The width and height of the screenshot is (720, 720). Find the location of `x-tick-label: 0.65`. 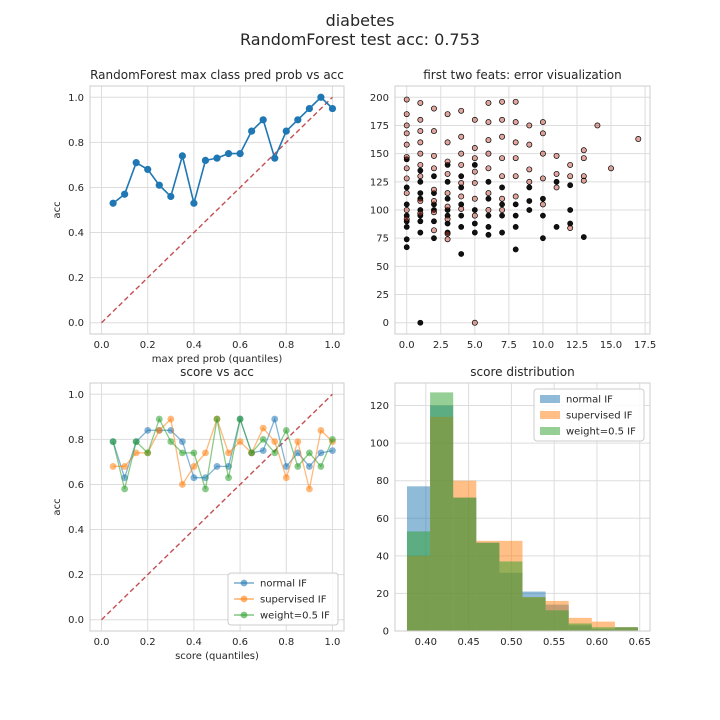

x-tick-label: 0.65 is located at coordinates (640, 642).